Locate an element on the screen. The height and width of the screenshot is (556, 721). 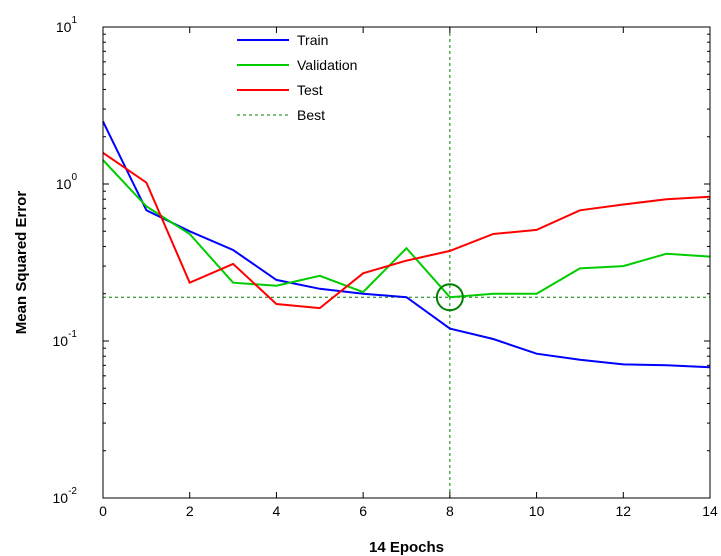
legend-item: Validation is located at coordinates (297, 65).